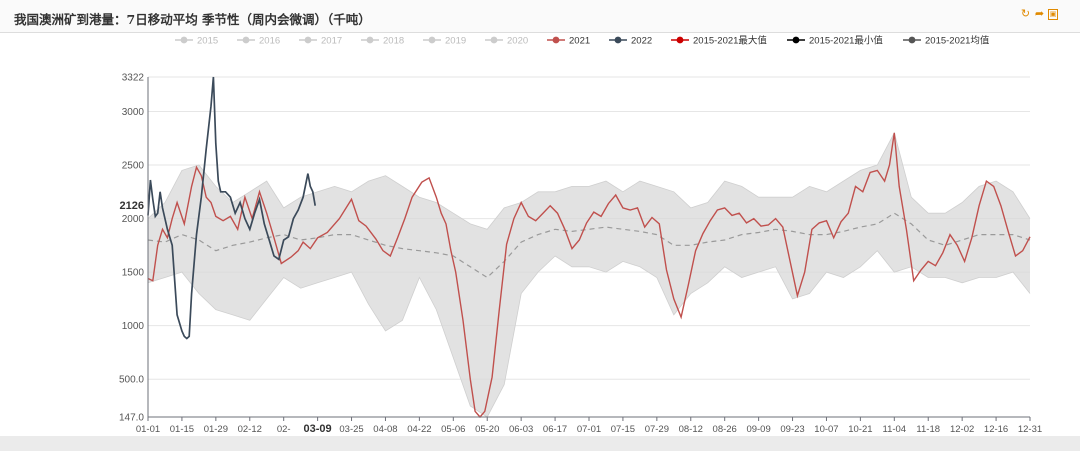 This screenshot has height=451, width=1080. Describe the element at coordinates (385, 429) in the screenshot. I see `x-tick-label: 04-08` at that location.